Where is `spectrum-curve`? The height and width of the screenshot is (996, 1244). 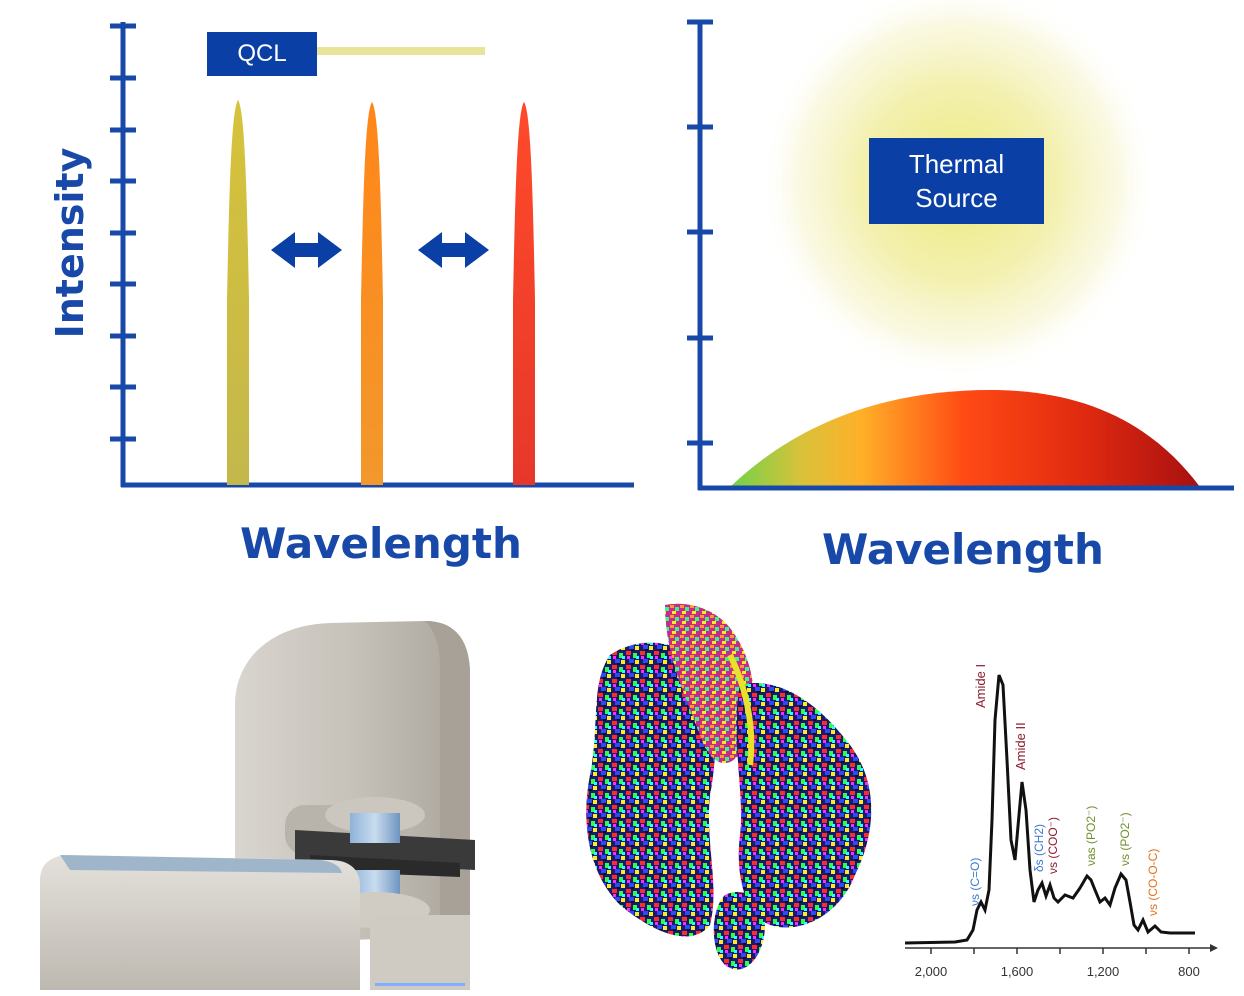 spectrum-curve is located at coordinates (1049, 809).